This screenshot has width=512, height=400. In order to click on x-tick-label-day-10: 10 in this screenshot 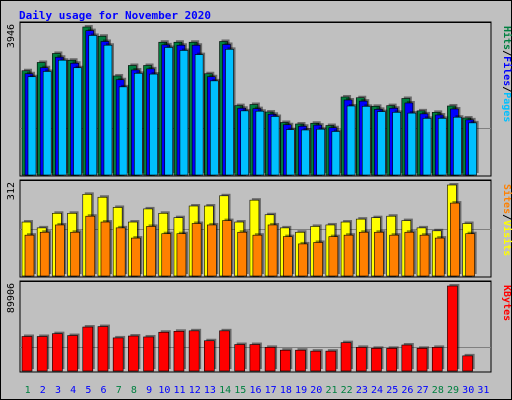, I will do `click(164, 390)`.